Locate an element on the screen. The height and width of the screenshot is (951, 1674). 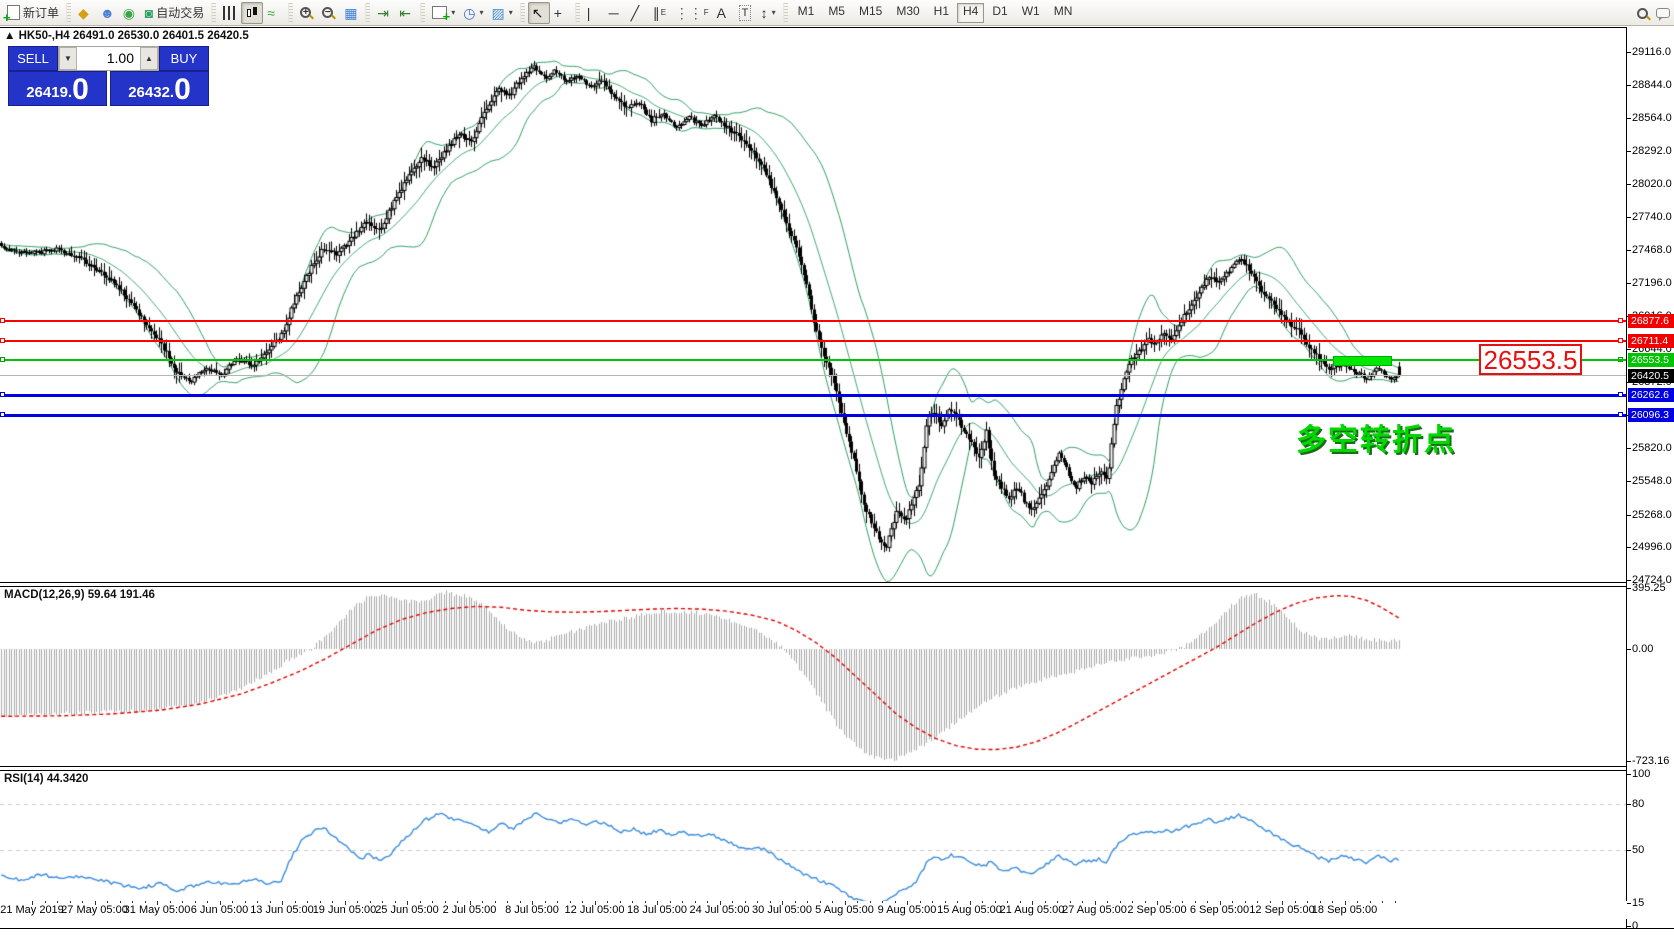
one-click-trading-panel: SELL ▼ 1.00 ▲ BUY 26419. 0 26432. 0 is located at coordinates (108, 76).